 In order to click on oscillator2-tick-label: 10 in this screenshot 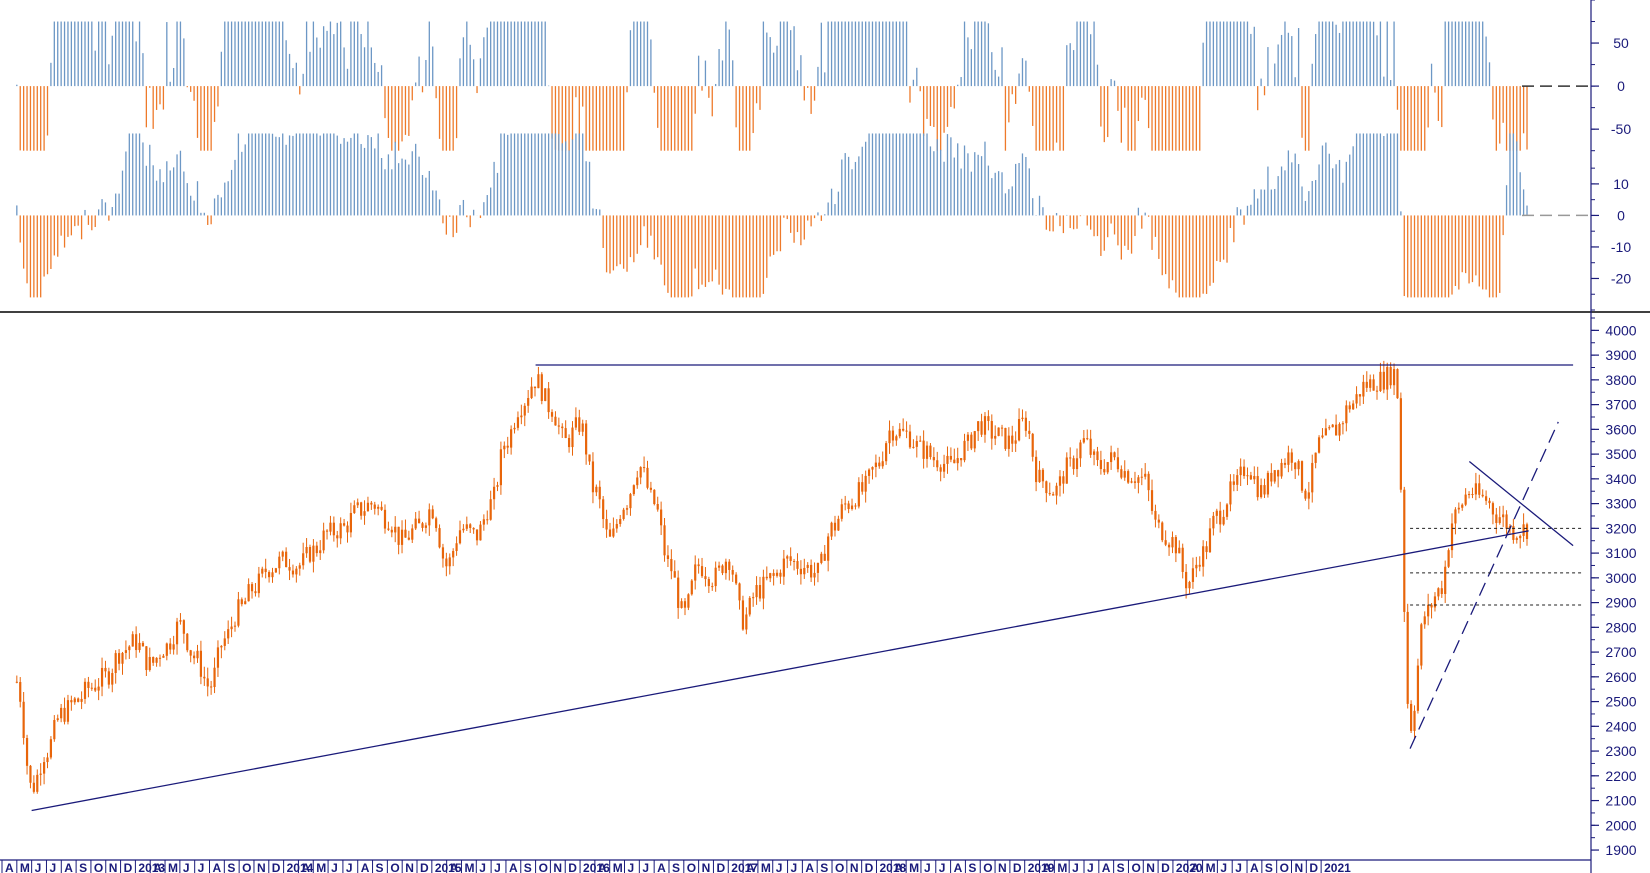, I will do `click(1621, 184)`.